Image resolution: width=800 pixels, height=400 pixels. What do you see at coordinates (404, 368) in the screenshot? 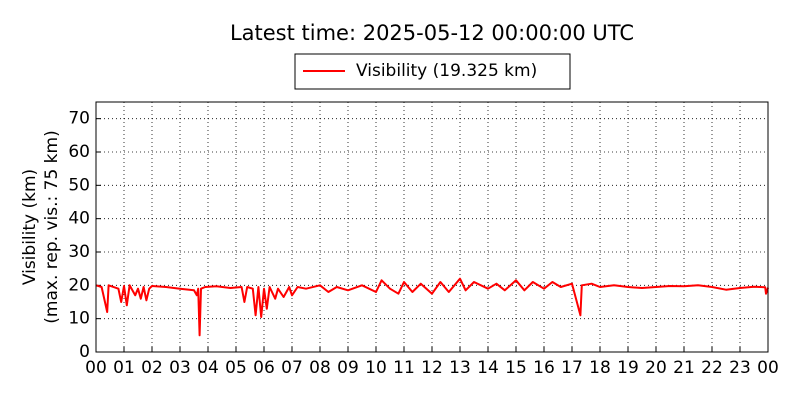
I see `x-tick-label: 11` at bounding box center [404, 368].